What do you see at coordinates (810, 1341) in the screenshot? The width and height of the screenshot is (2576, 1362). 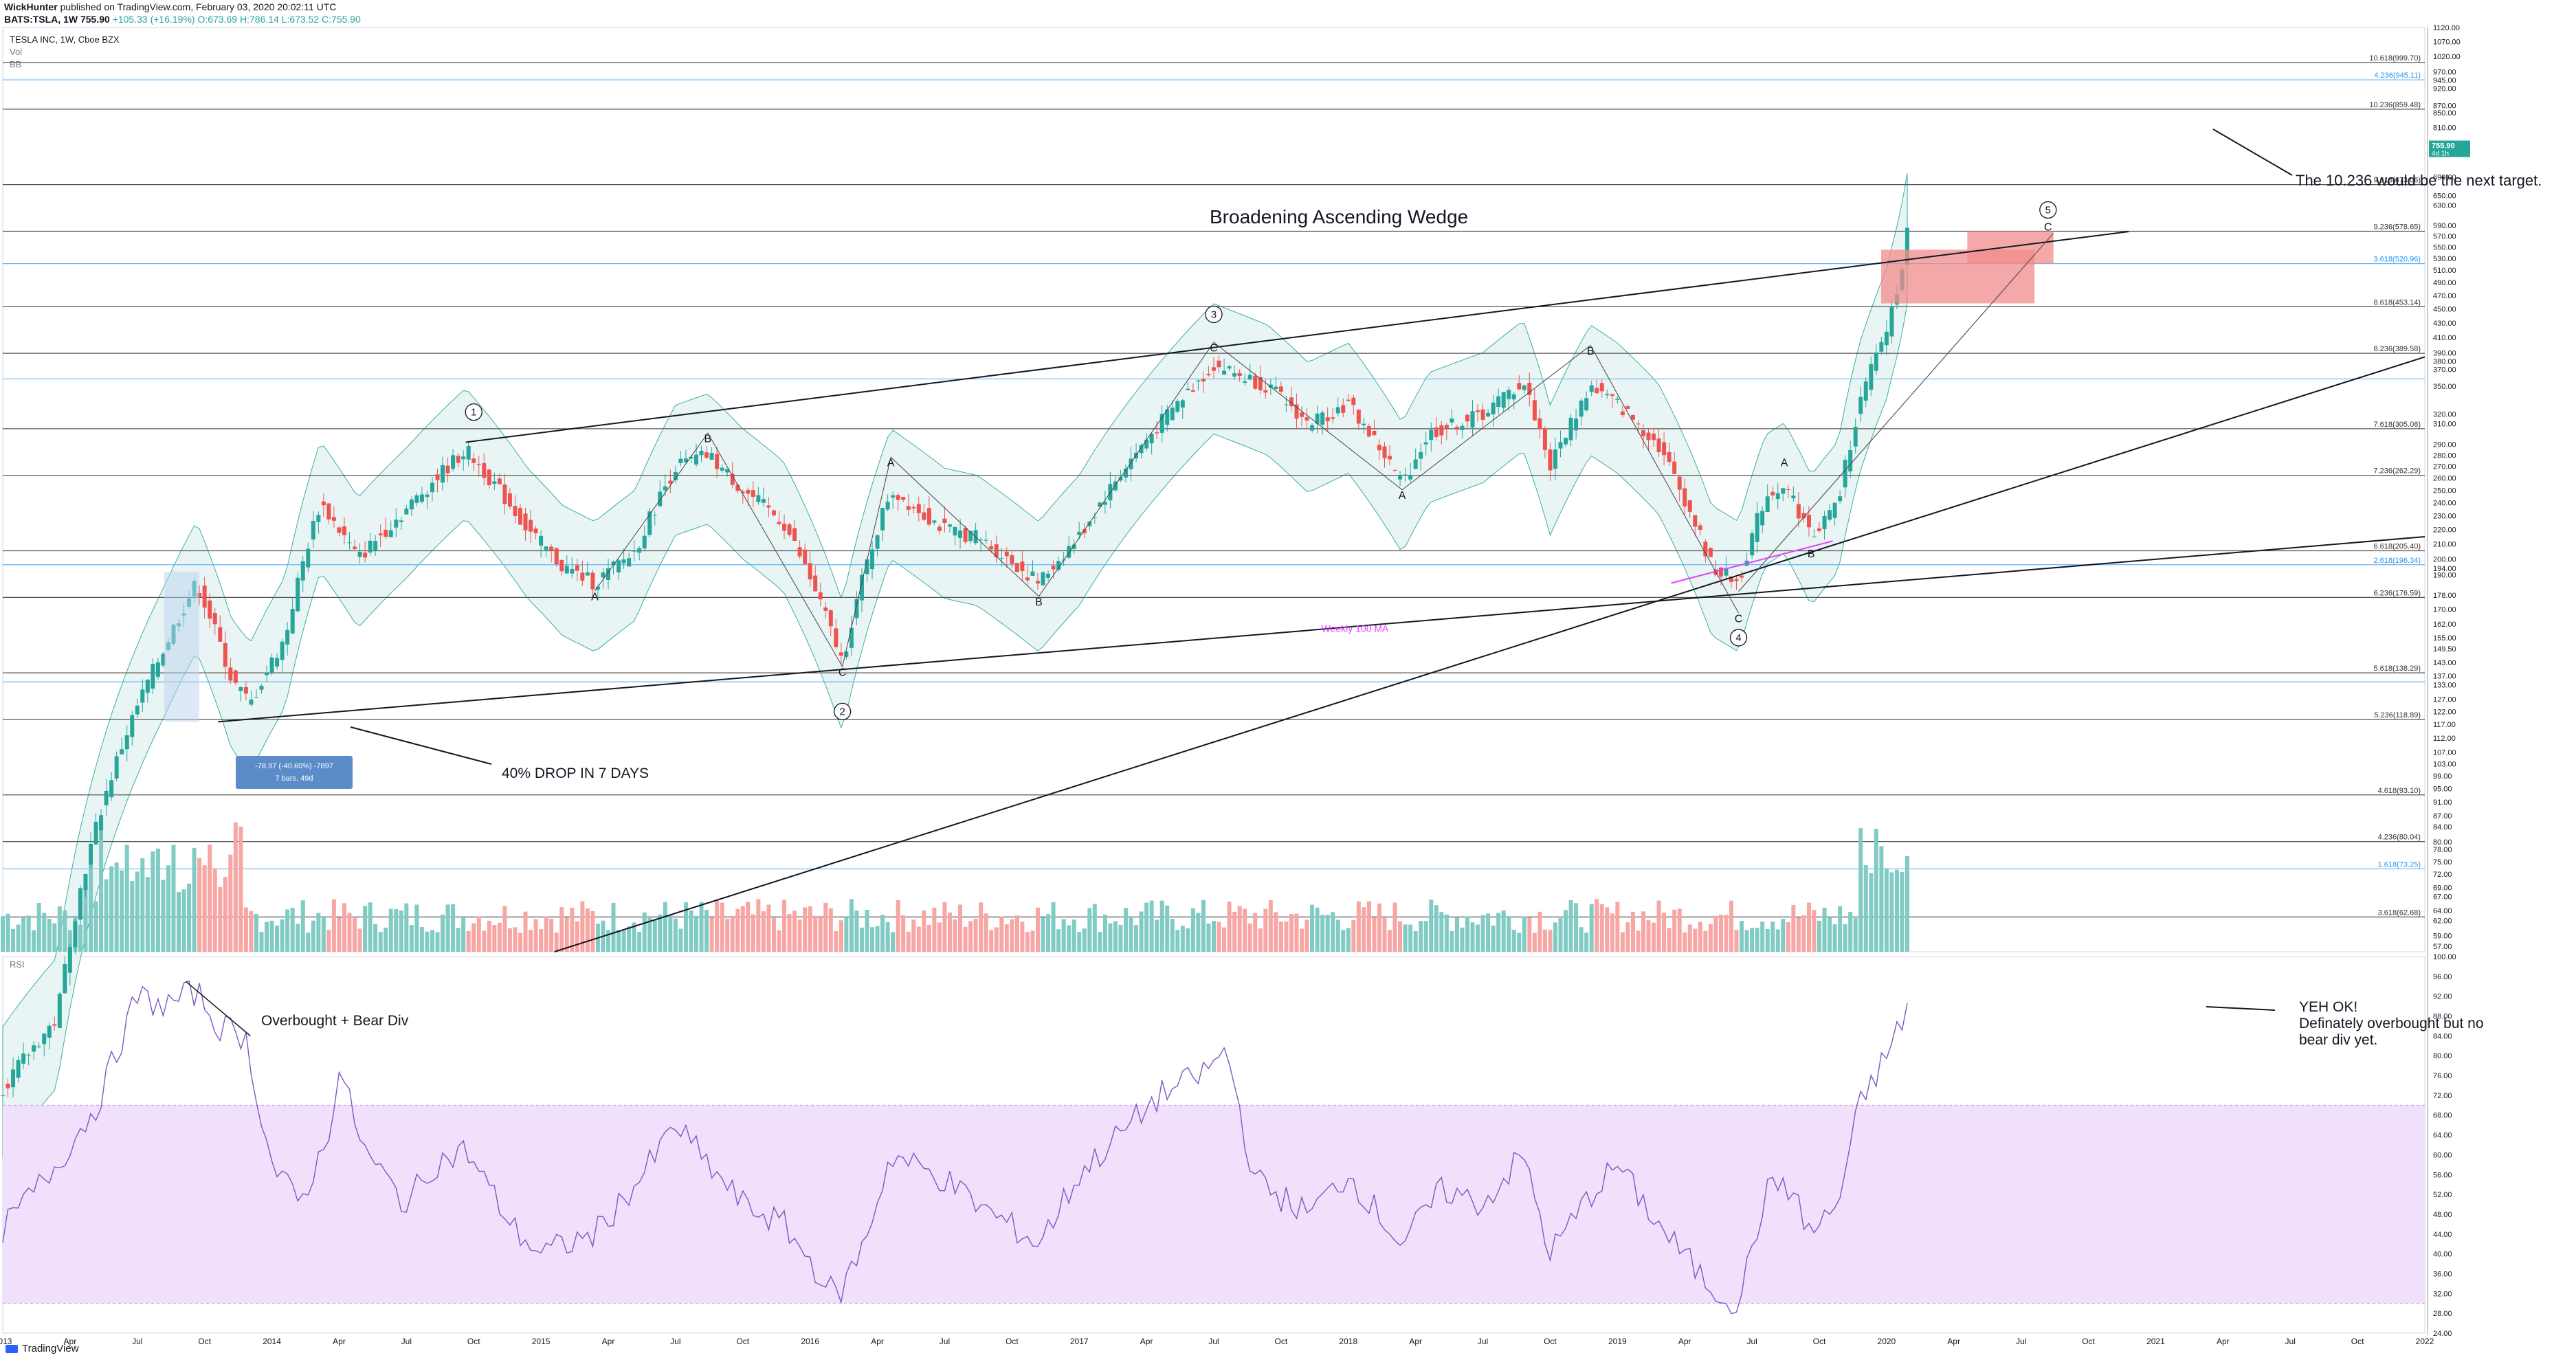 I see `x-tick-label: 2016` at bounding box center [810, 1341].